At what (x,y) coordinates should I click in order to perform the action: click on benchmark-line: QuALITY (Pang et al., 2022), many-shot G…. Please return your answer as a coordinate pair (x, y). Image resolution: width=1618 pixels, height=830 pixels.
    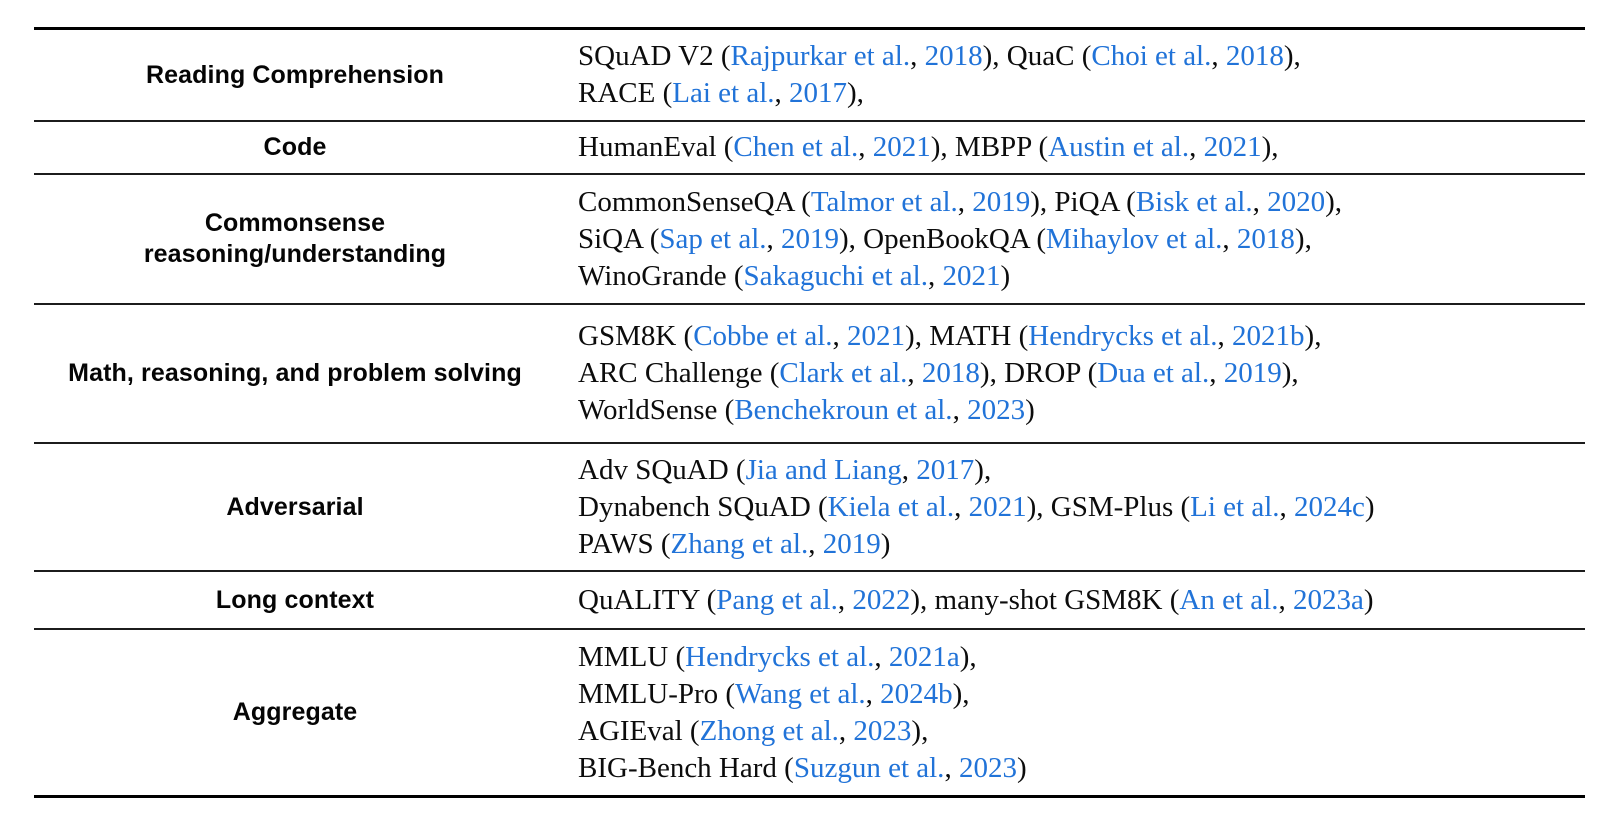
    Looking at the image, I should click on (1078, 600).